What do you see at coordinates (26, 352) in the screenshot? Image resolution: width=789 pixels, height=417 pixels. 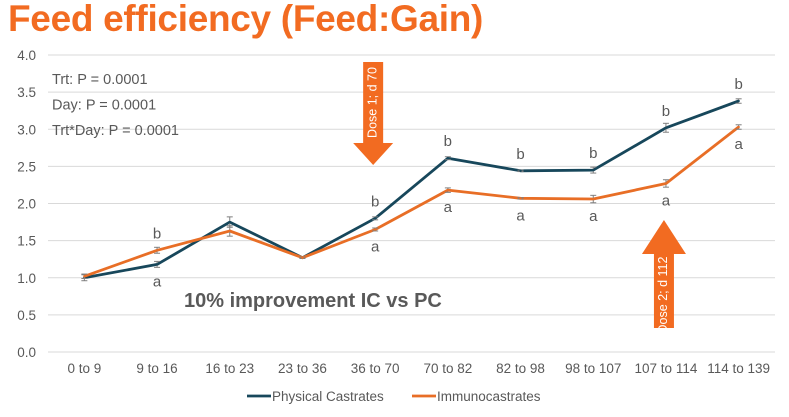 I see `y-tick-label: 0.0` at bounding box center [26, 352].